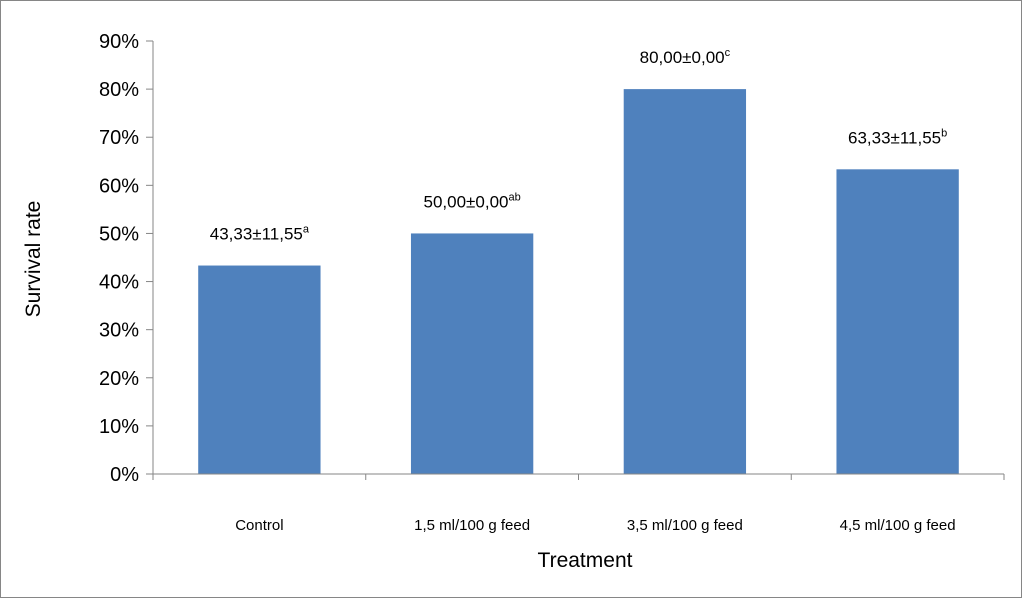  What do you see at coordinates (119, 42) in the screenshot?
I see `y-tick-label: 90%` at bounding box center [119, 42].